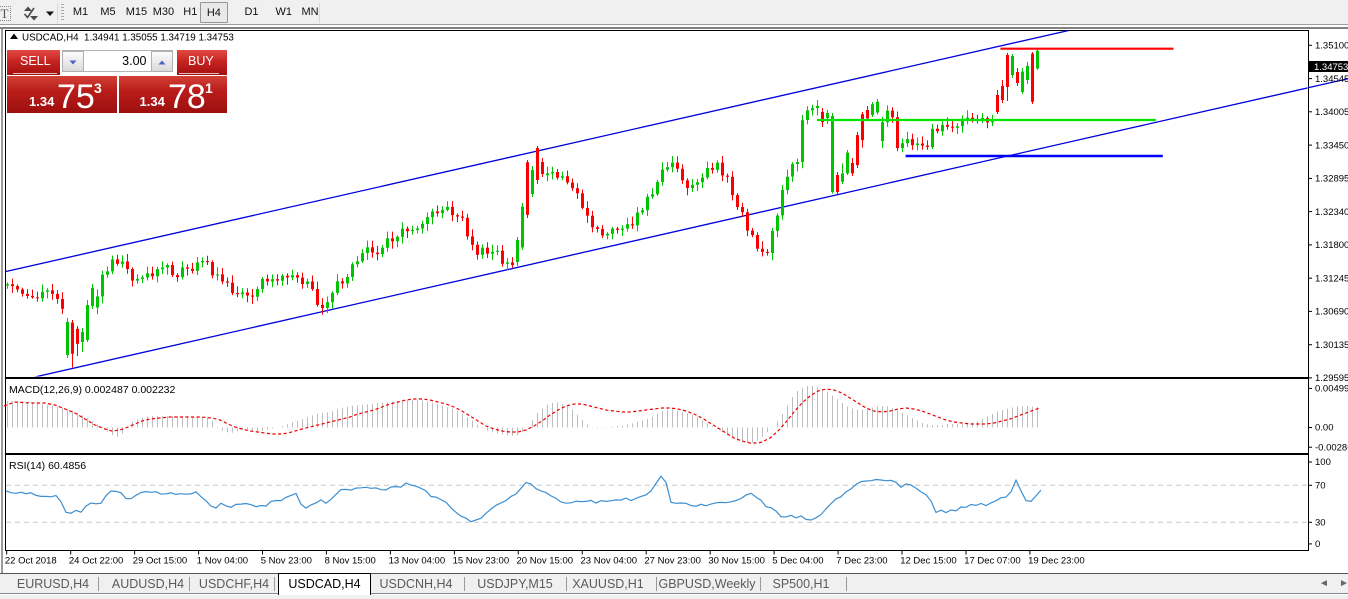 This screenshot has height=599, width=1348. What do you see at coordinates (1331, 46) in the screenshot?
I see `svg-text: 1.35100` at bounding box center [1331, 46].